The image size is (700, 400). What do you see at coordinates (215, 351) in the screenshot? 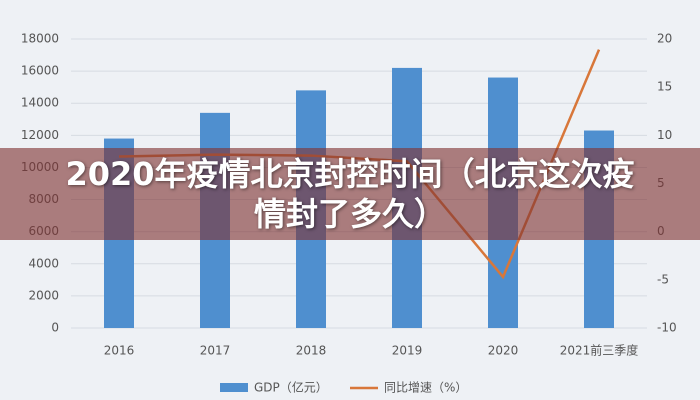
I see `x-tick-label: 2017` at bounding box center [215, 351].